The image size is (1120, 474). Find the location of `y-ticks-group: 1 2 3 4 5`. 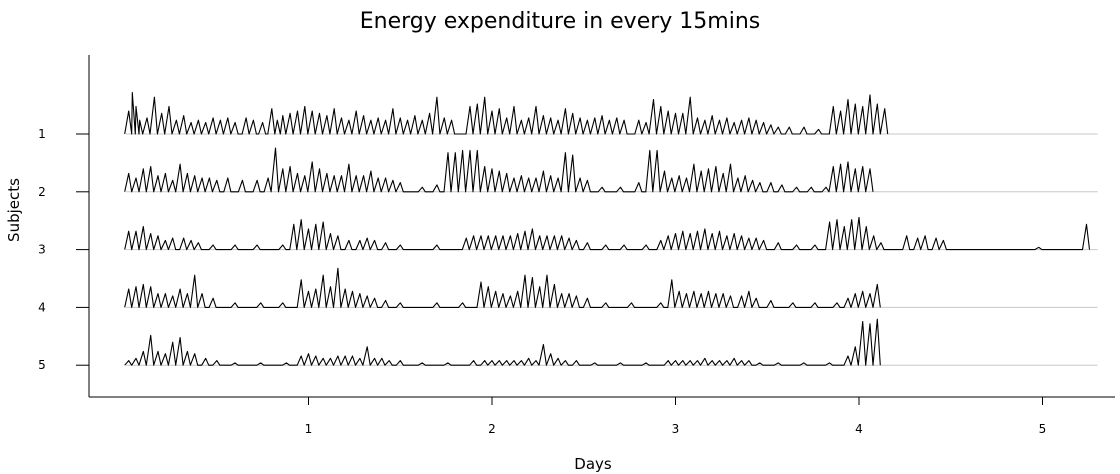

y-ticks-group: 1 2 3 4 5 is located at coordinates (63, 249).